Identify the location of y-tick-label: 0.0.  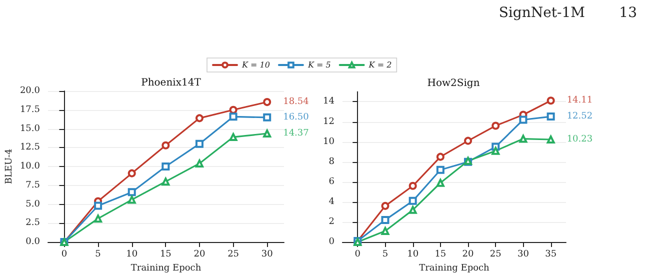
(33, 242).